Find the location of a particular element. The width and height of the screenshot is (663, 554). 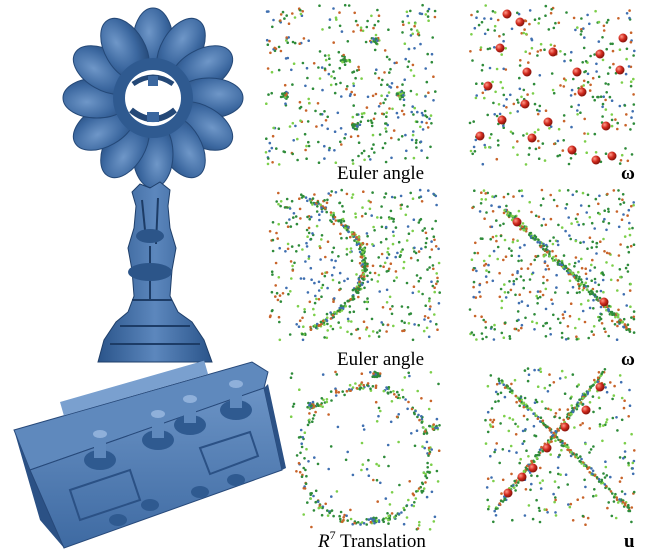

scatter-row3-translation is located at coordinates (365, 450).